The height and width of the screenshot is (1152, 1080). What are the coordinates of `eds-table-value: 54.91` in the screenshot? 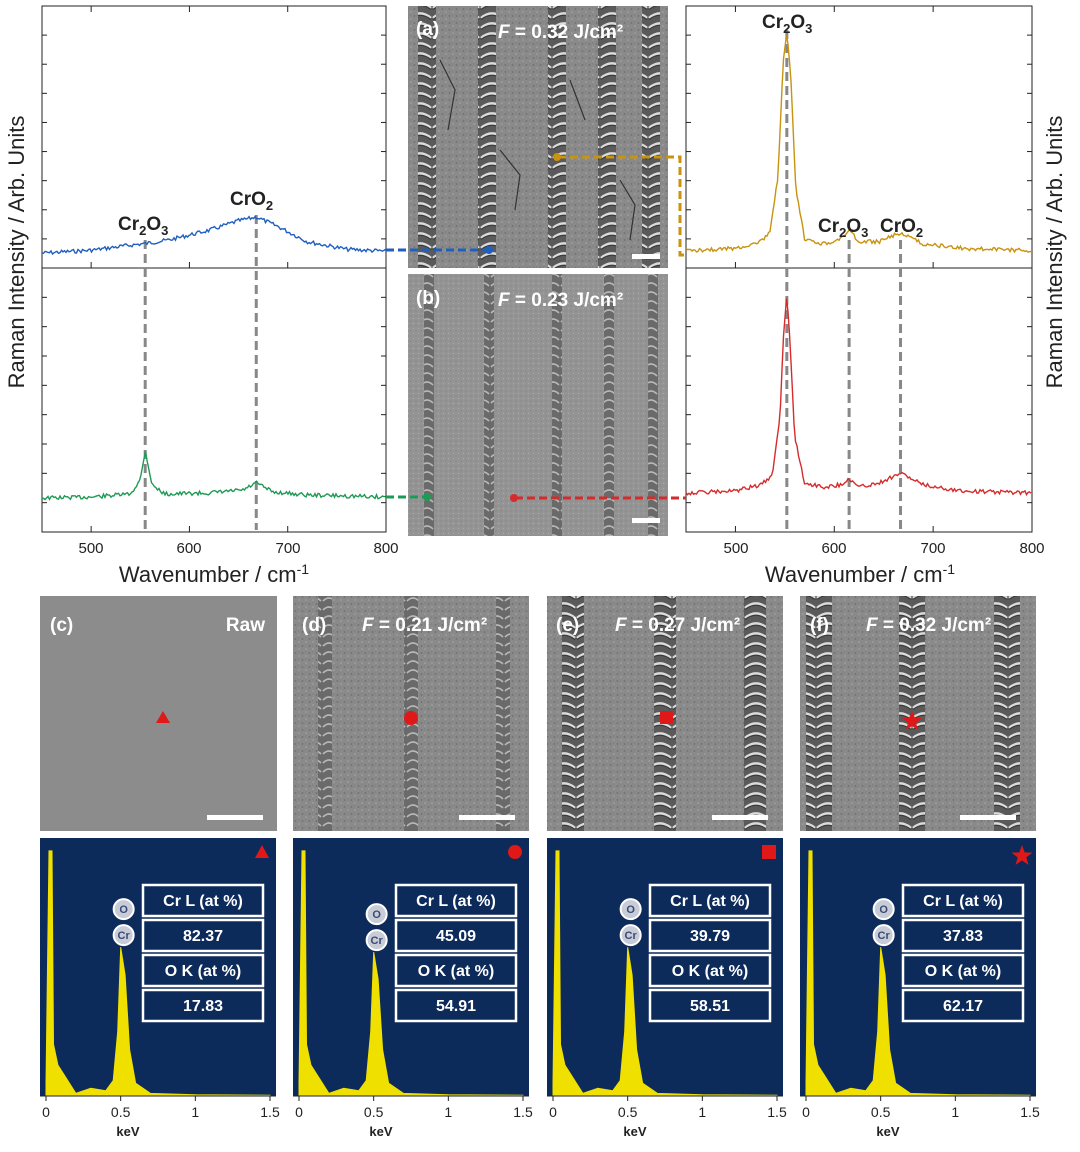 It's located at (456, 1006).